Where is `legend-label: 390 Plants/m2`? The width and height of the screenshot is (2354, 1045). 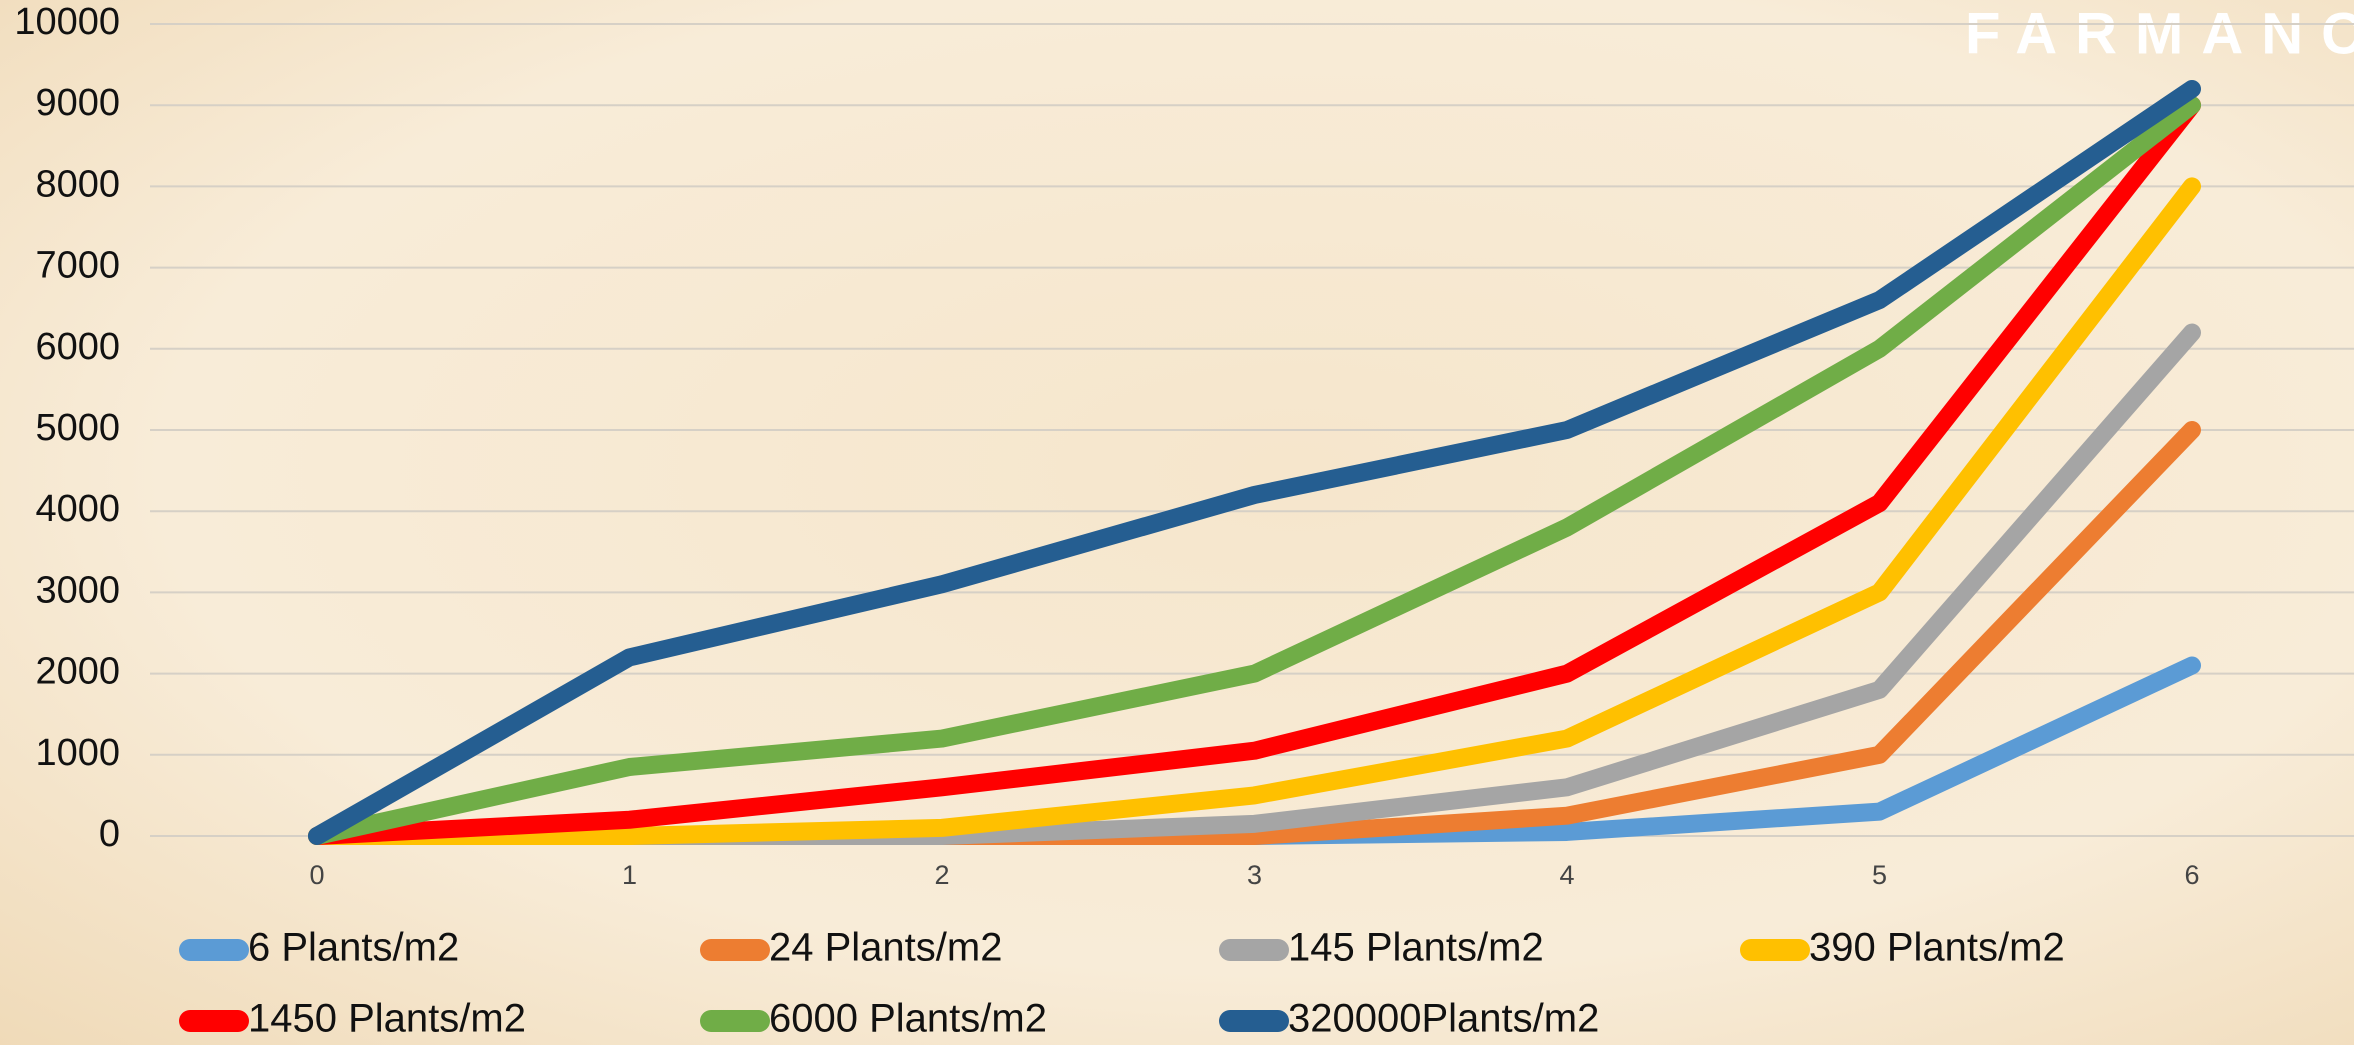
legend-label: 390 Plants/m2 is located at coordinates (1937, 948).